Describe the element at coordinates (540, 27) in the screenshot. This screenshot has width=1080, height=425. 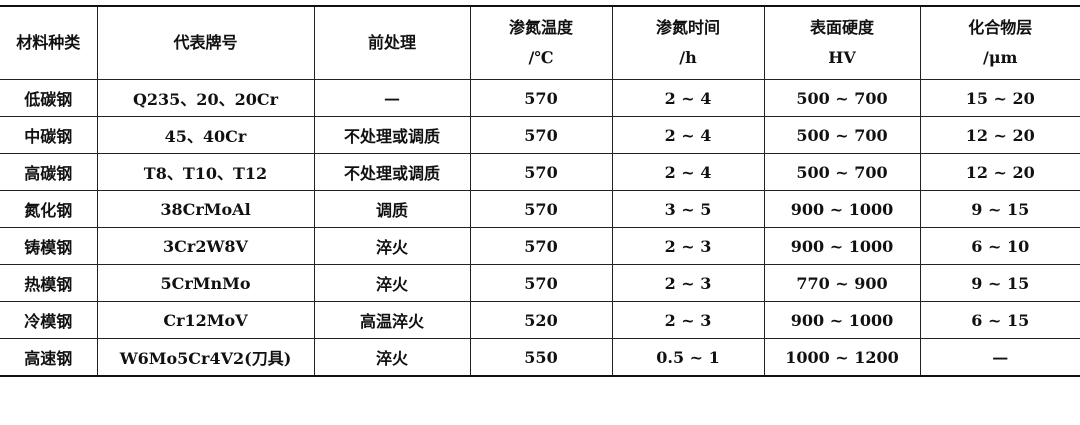
I see `header-line1: 渗氮温度` at that location.